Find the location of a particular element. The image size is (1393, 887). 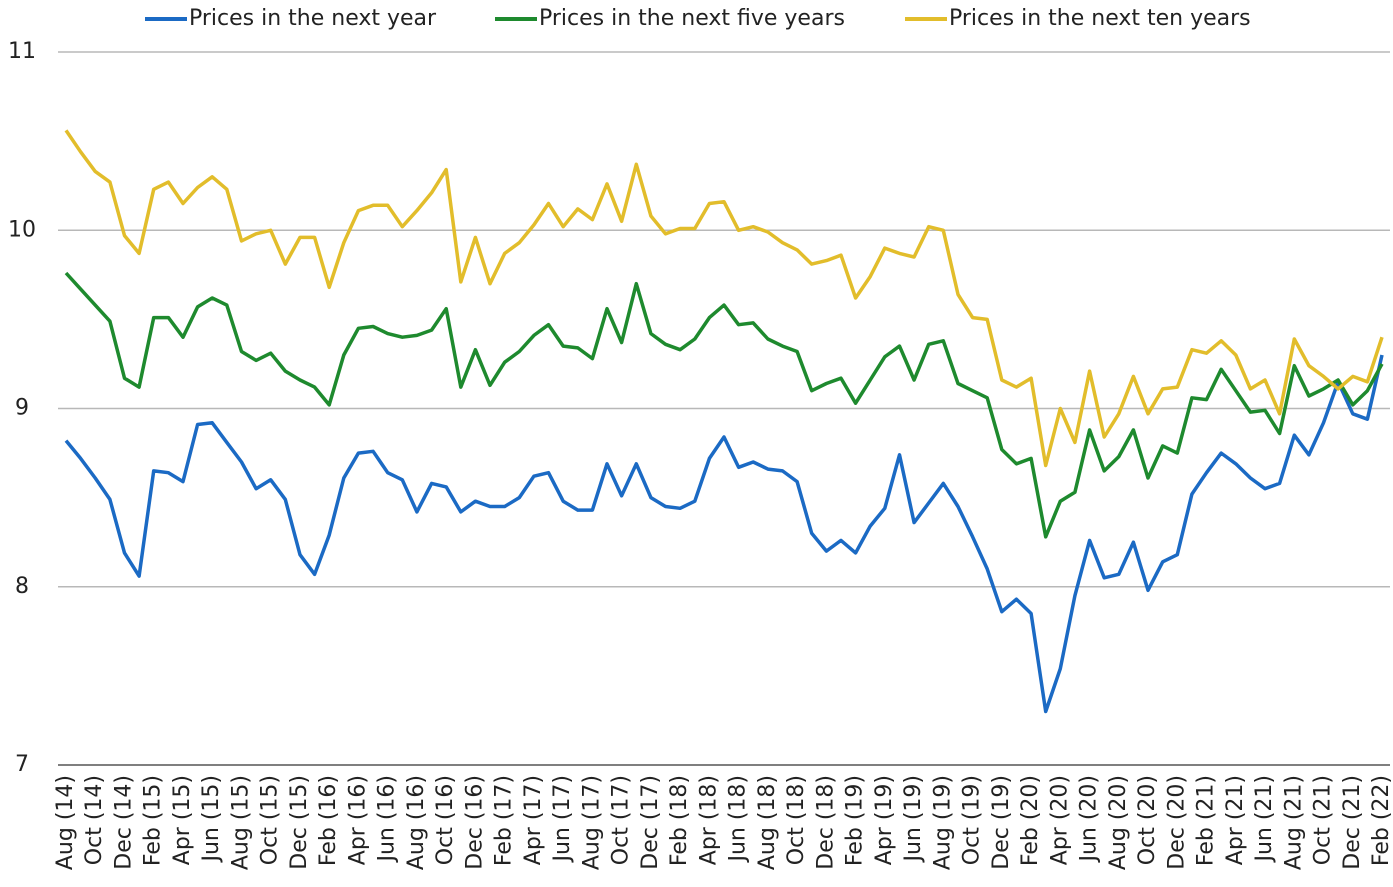

x-tick-label: Aug (20) is located at coordinates (1118, 822).